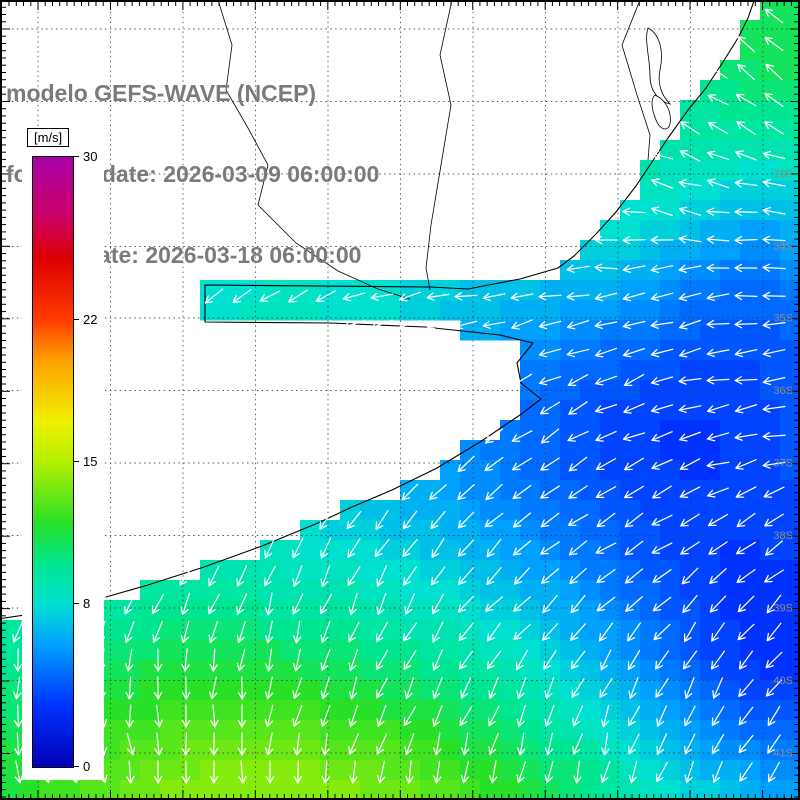 Image resolution: width=800 pixels, height=800 pixels. Describe the element at coordinates (659, 78) in the screenshot. I see `coastal-lagoons` at that location.